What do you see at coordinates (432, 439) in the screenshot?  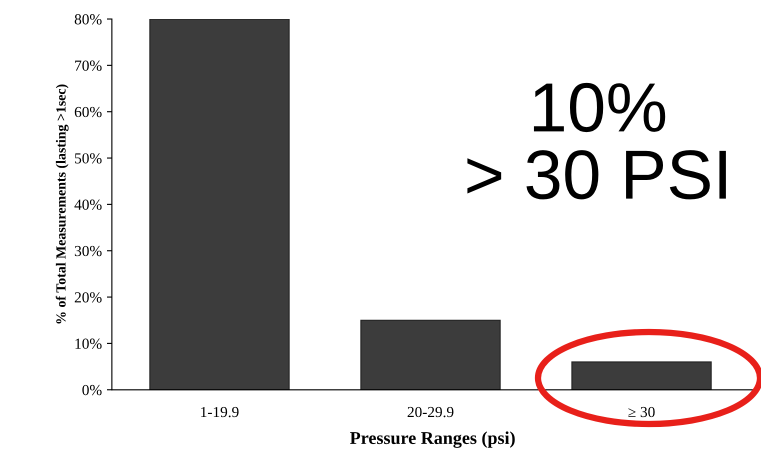 I see `x-axis-title: Pressure Ranges (psi)` at bounding box center [432, 439].